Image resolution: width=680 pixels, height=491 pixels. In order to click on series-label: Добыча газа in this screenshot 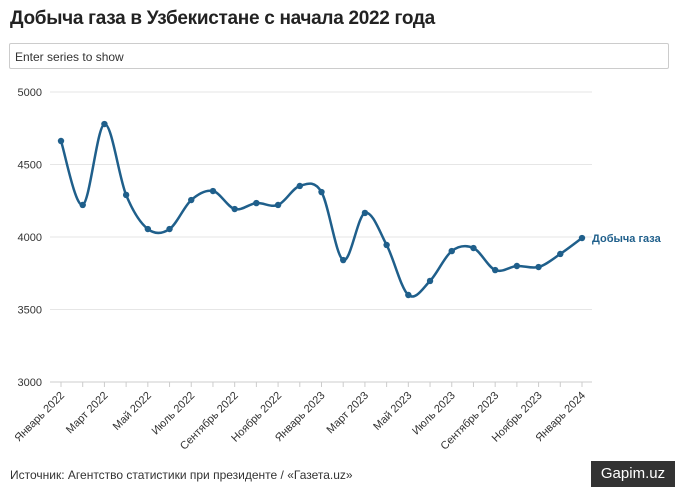, I will do `click(627, 239)`.